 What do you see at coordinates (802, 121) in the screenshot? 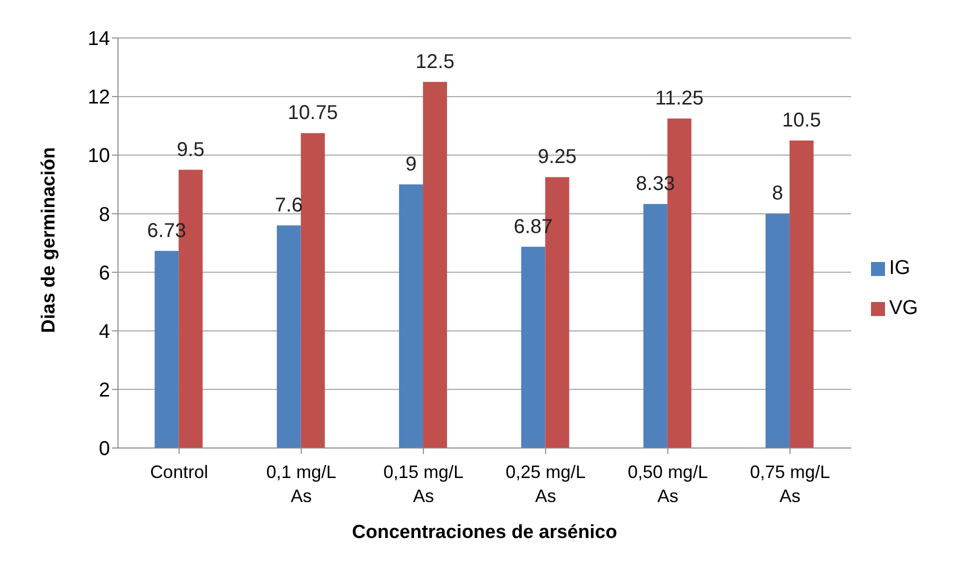
I see `data-label: 10.5` at bounding box center [802, 121].